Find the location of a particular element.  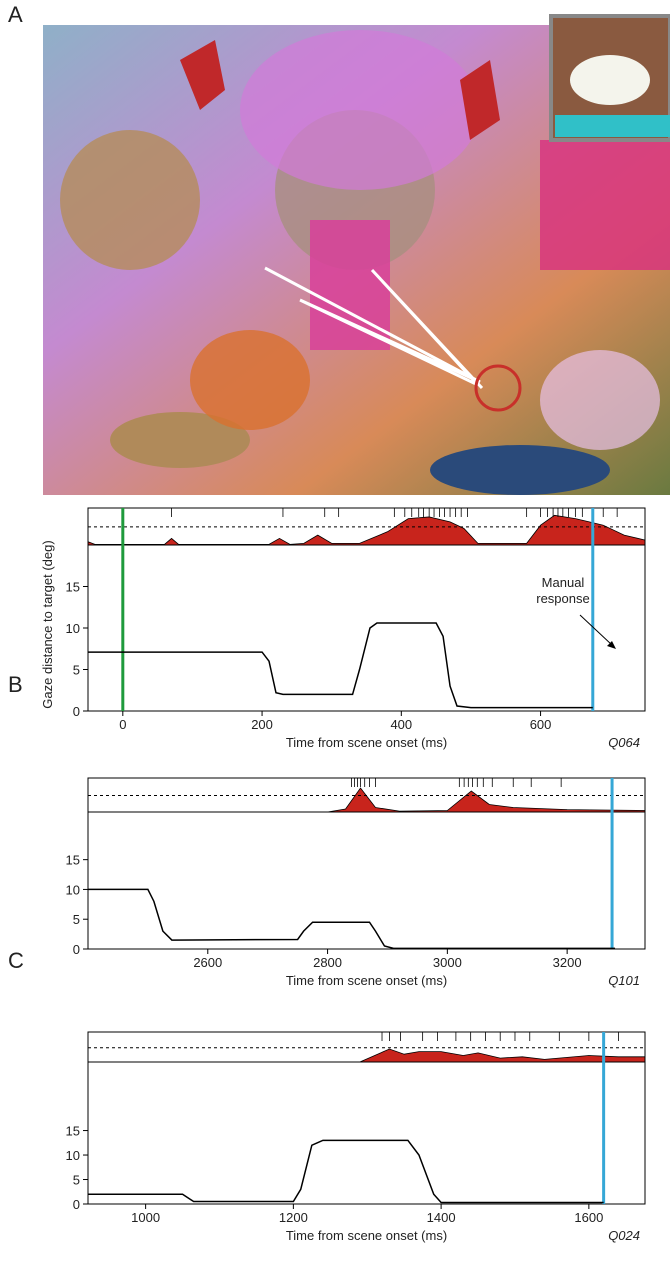

x-tick-label: 600 is located at coordinates (541, 724).